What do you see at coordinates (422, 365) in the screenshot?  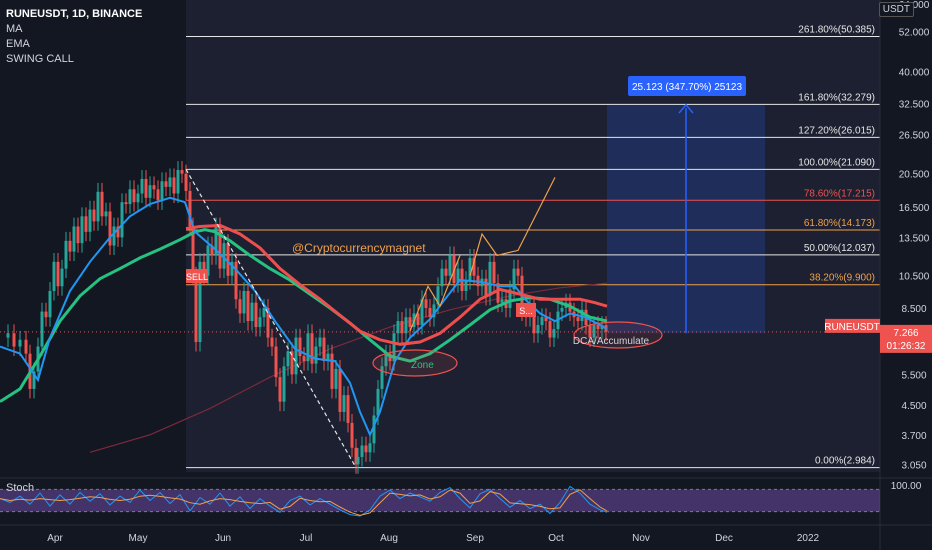 I see `zone-label: Zone` at bounding box center [422, 365].